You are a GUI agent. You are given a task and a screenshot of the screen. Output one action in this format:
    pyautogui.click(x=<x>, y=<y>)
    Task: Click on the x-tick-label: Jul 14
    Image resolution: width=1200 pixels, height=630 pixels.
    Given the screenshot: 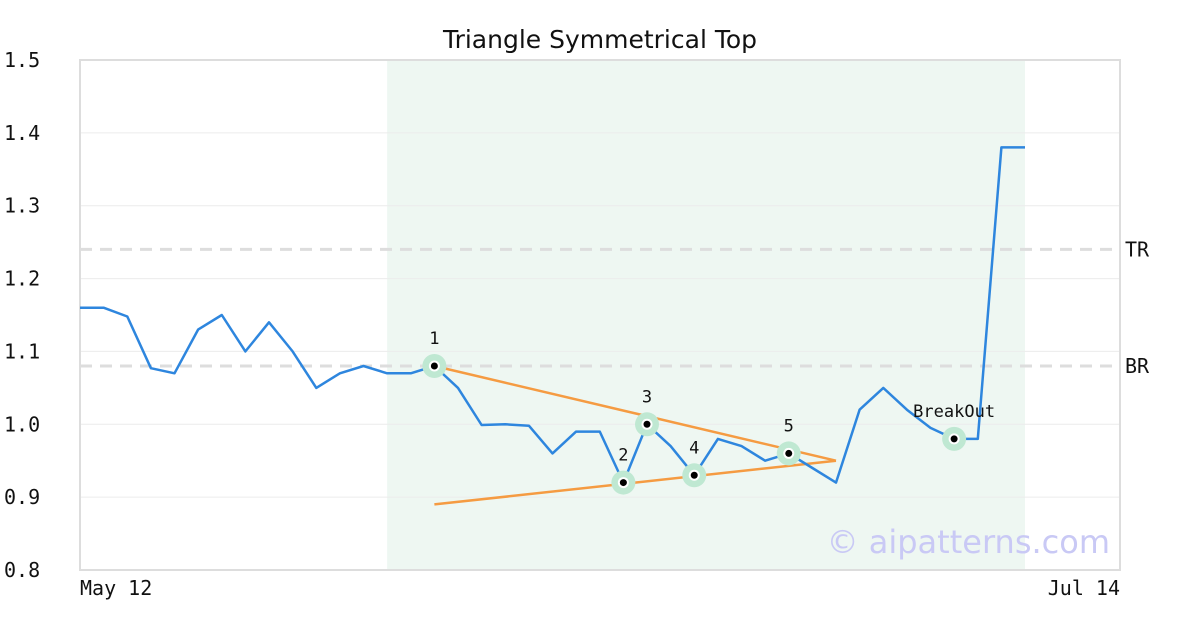 What is the action you would take?
    pyautogui.click(x=1084, y=588)
    